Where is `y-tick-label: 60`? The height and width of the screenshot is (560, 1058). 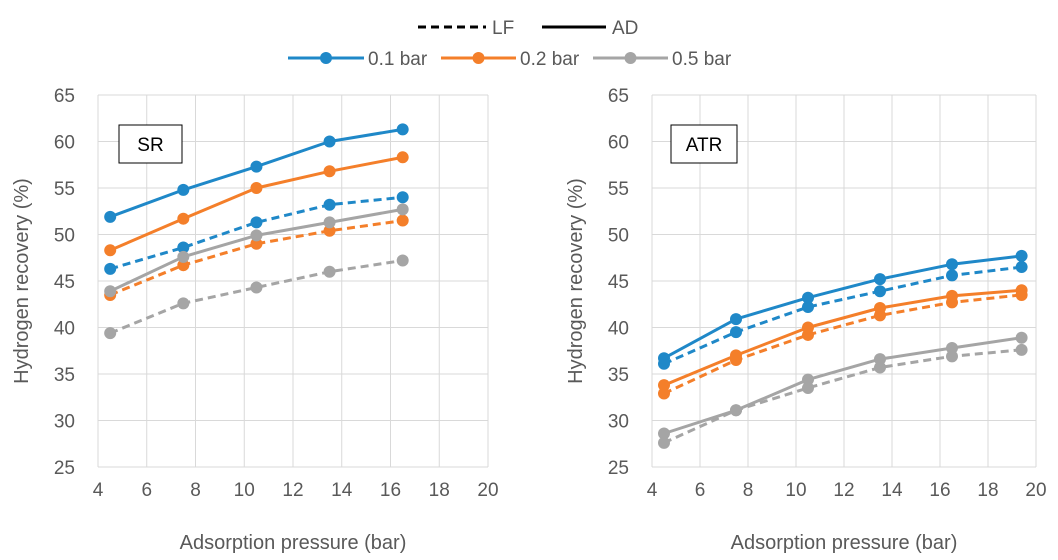 y-tick-label: 60 is located at coordinates (64, 143).